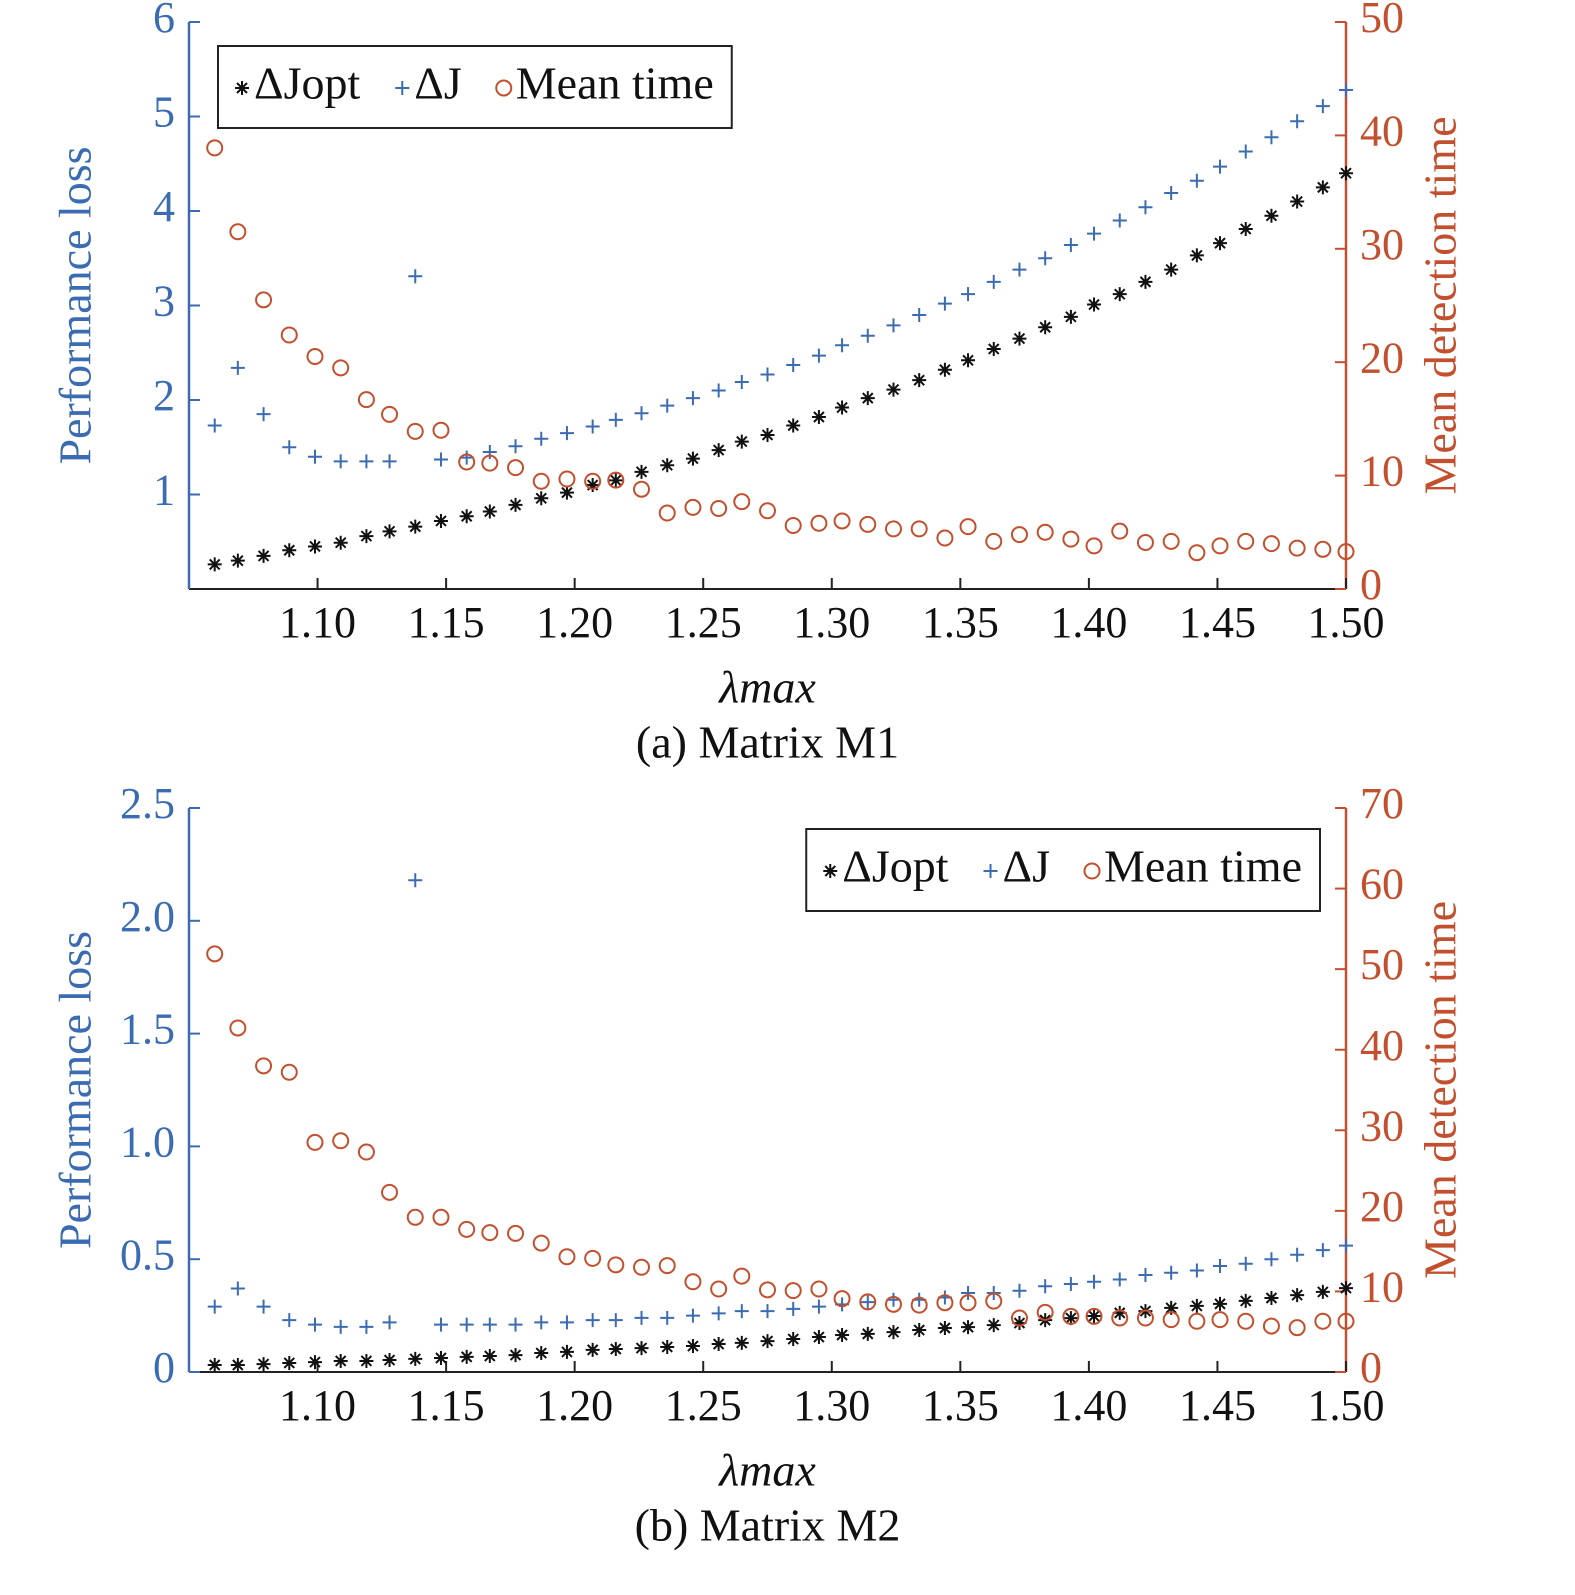 This screenshot has width=1575, height=1595. What do you see at coordinates (1382, 1045) in the screenshot?
I see `y2-tick-label: 40` at bounding box center [1382, 1045].